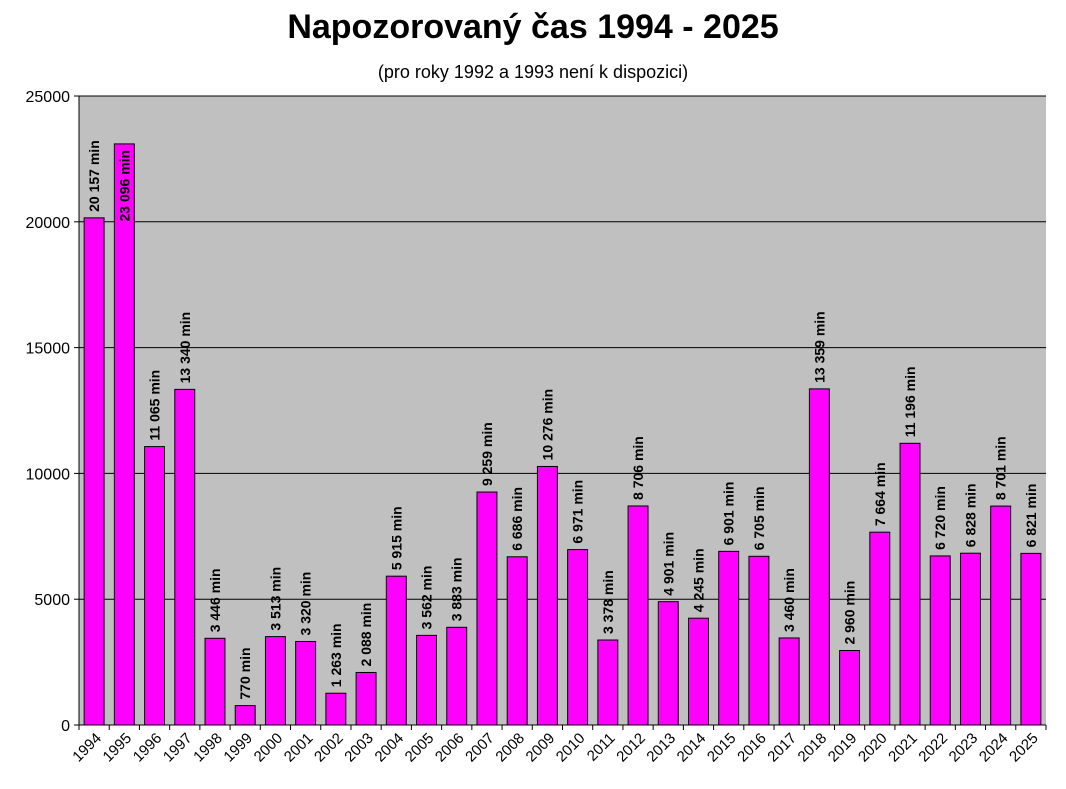 Image resolution: width=1066 pixels, height=789 pixels. I want to click on x-tick-label-2005: 2005, so click(420, 748).